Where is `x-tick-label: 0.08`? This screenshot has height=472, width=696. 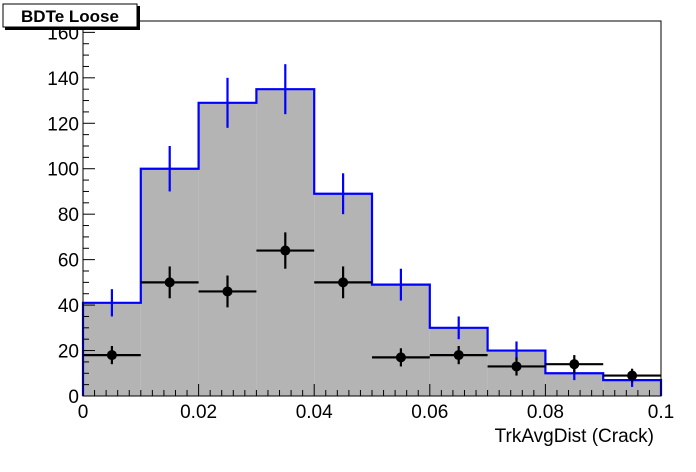 x-tick-label: 0.08 is located at coordinates (545, 412).